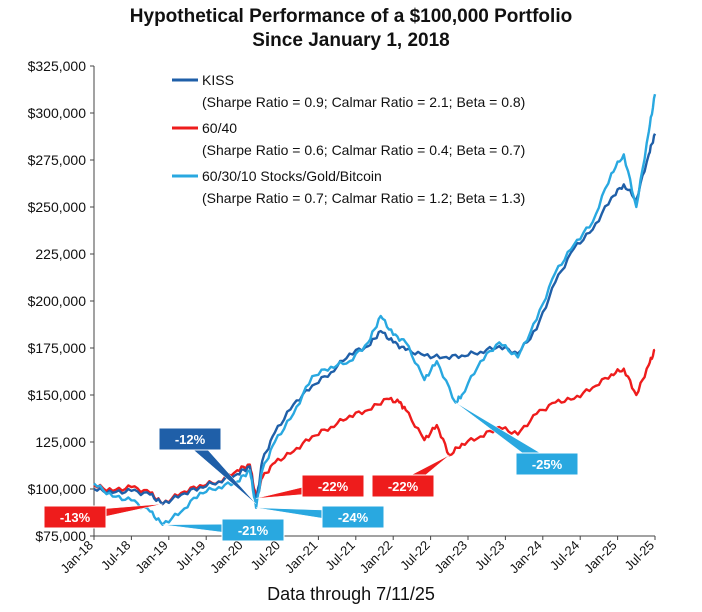 This screenshot has height=612, width=702. What do you see at coordinates (60, 536) in the screenshot?
I see `y-tick-label: $75,000` at bounding box center [60, 536].